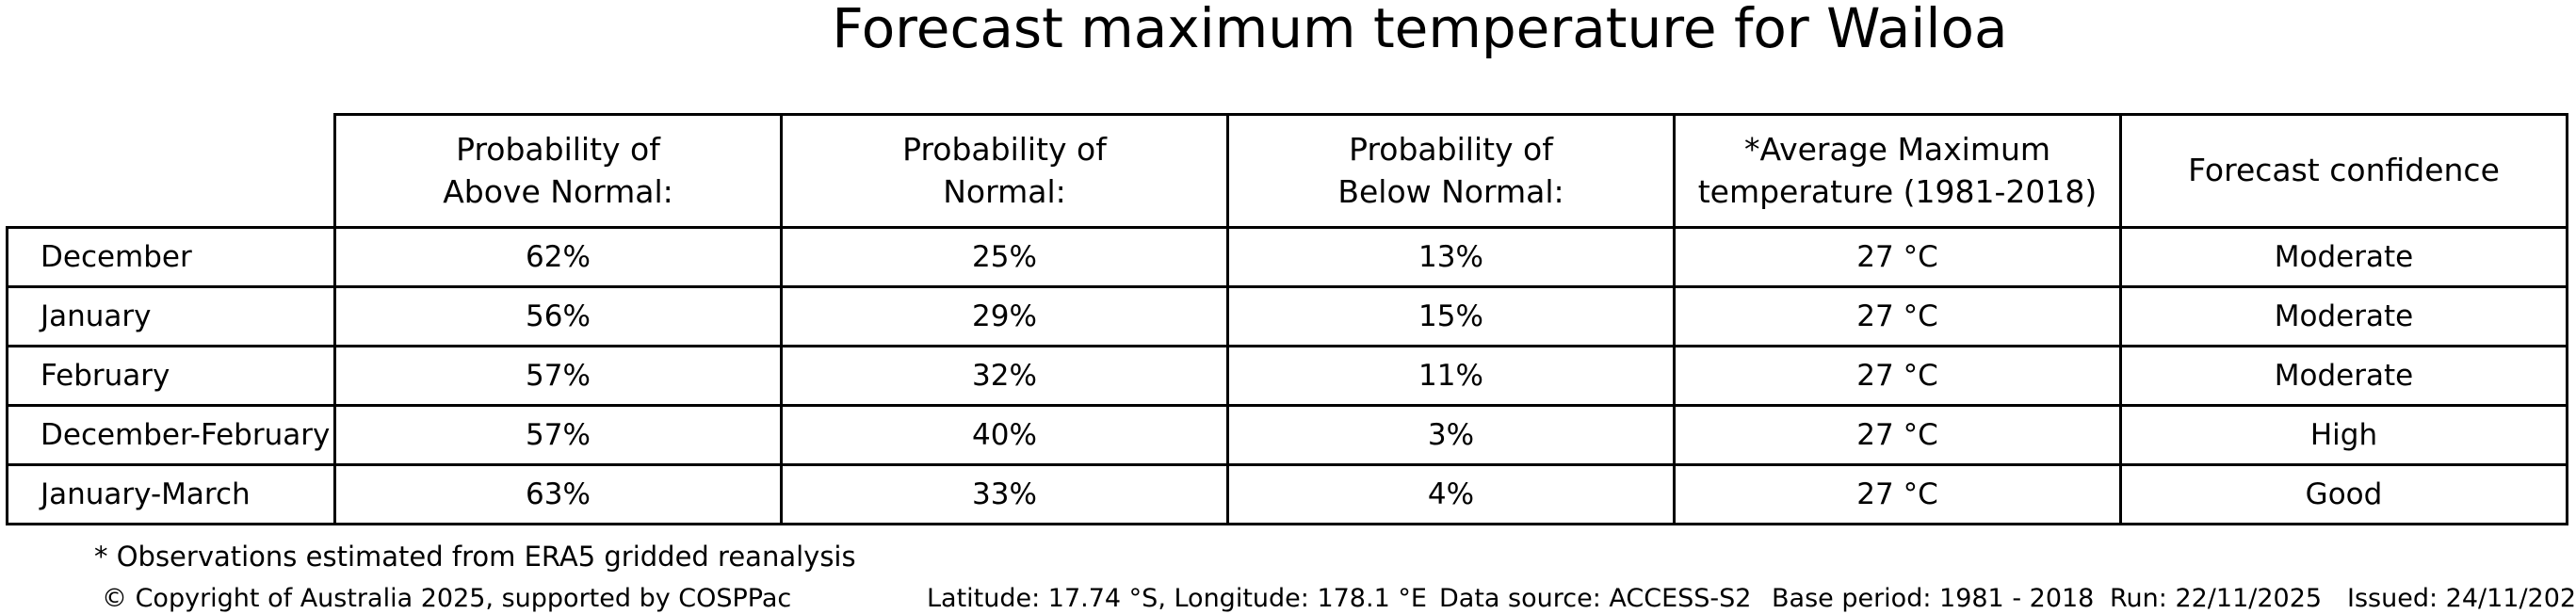  What do you see at coordinates (1177, 598) in the screenshot?
I see `coordinates-text: Latitude: 17.74 °S, Longitude: 178.1 °E` at bounding box center [1177, 598].